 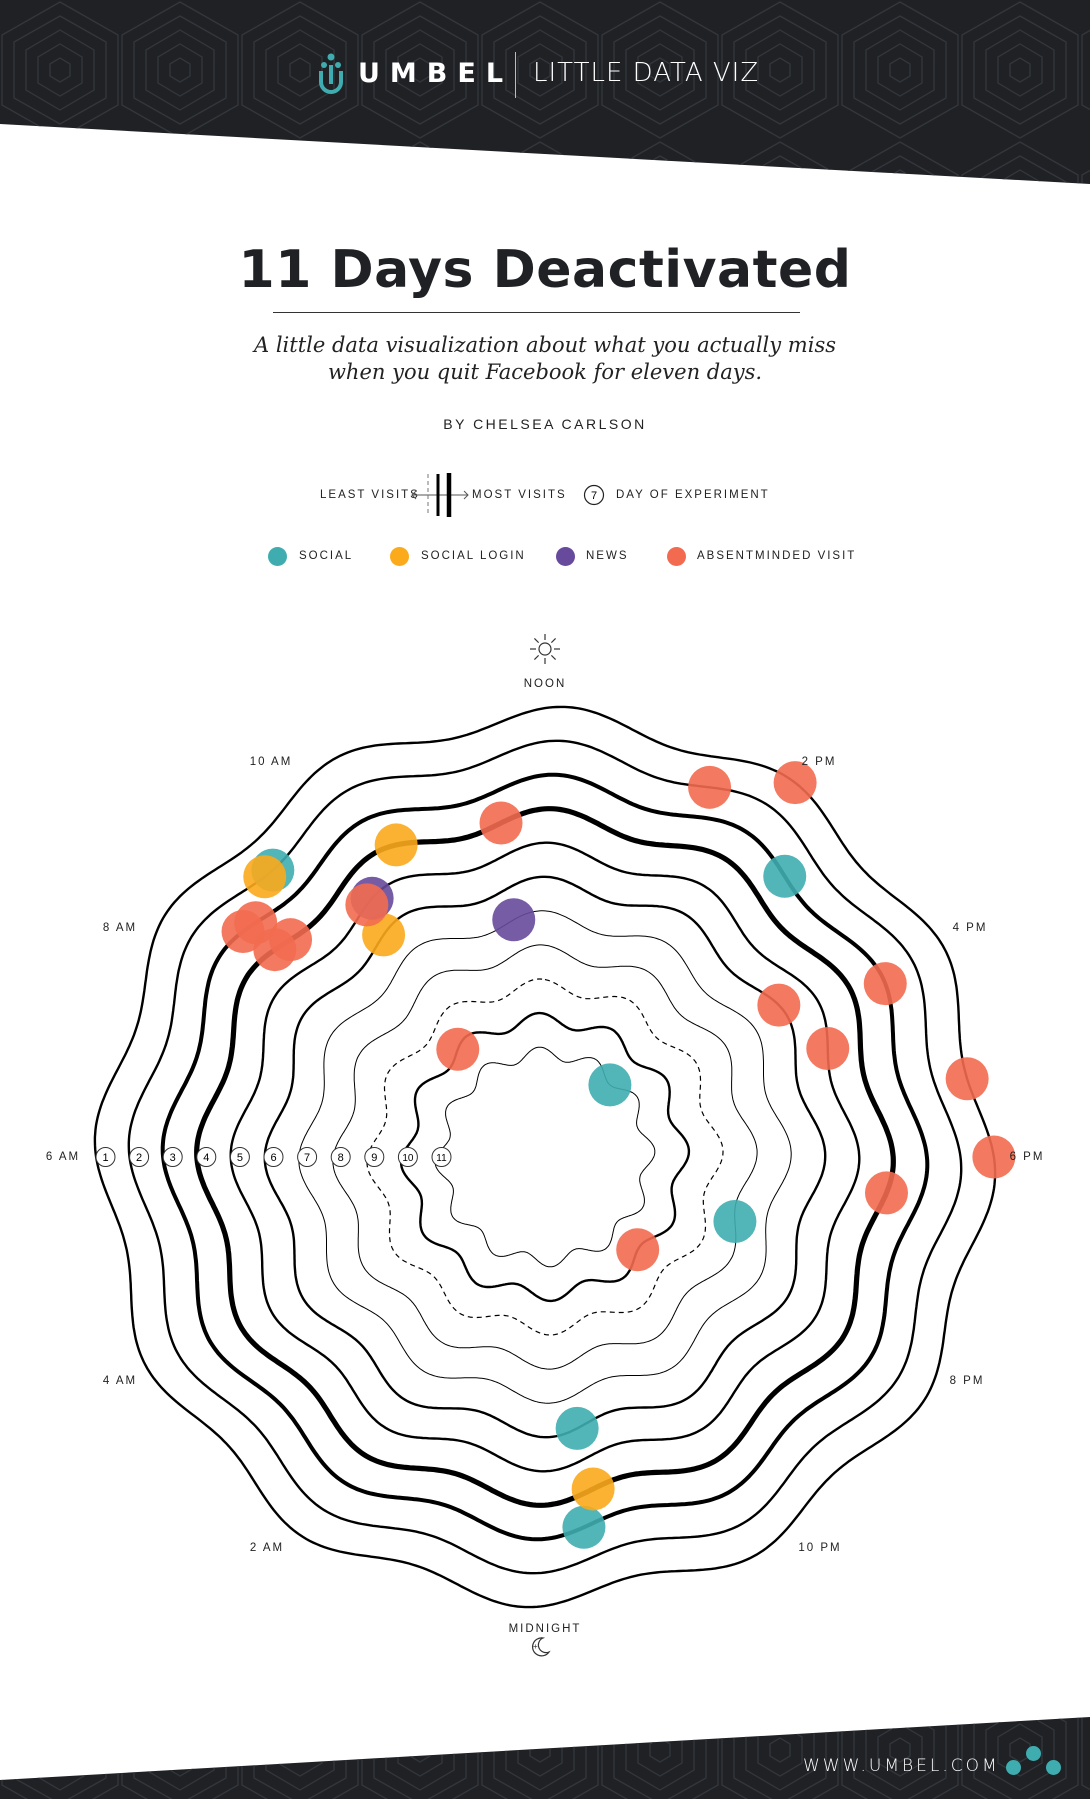 I want to click on day-label-3: 3, so click(x=172, y=1157).